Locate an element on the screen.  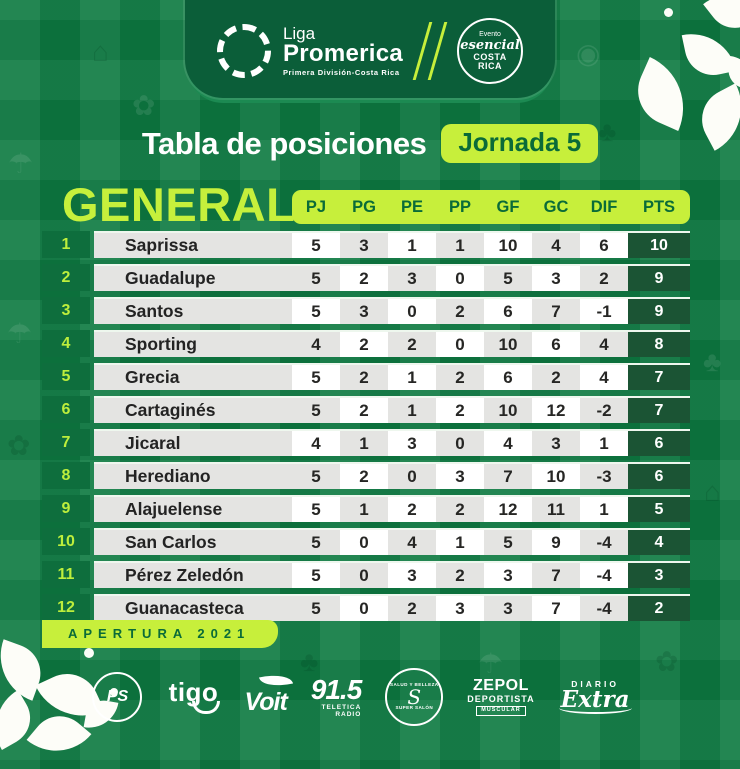
table-row: 1 Saprissa 5 3 1 1 10 4 6 10 is located at coordinates (366, 244).